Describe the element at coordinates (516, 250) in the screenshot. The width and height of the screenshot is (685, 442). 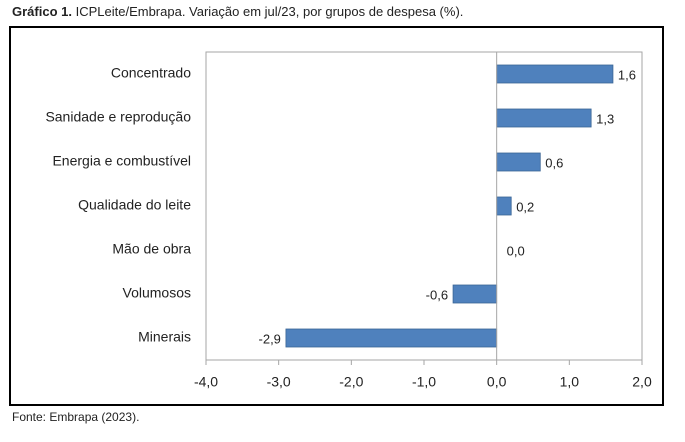
I see `value-label: 0,0` at that location.